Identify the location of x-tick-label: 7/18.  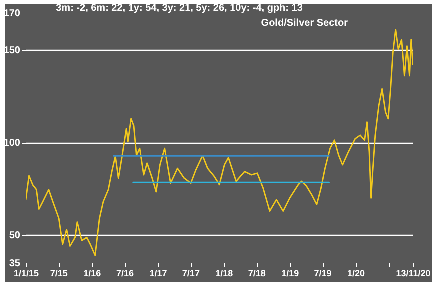
(257, 273).